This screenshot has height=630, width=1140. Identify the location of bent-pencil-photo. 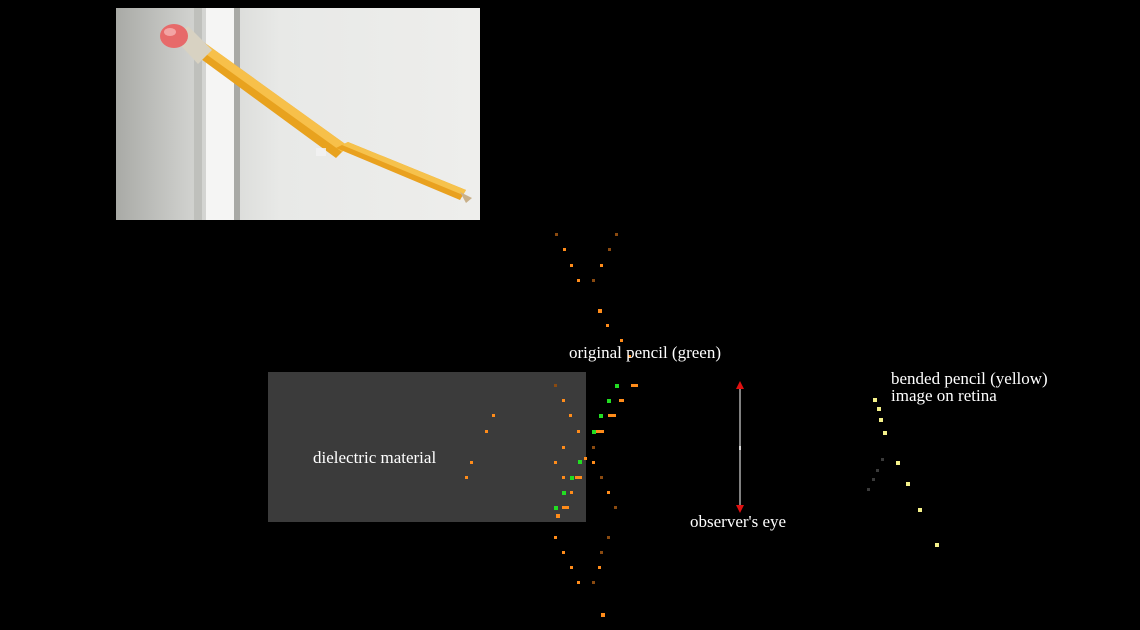
(298, 114).